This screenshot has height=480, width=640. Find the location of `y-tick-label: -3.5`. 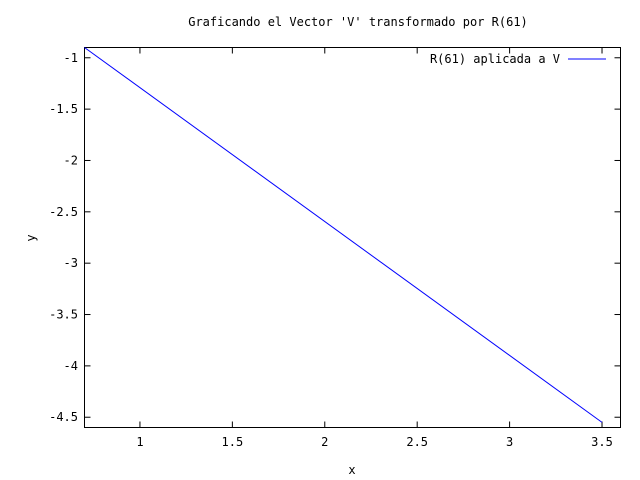

y-tick-label: -3.5 is located at coordinates (63, 315).